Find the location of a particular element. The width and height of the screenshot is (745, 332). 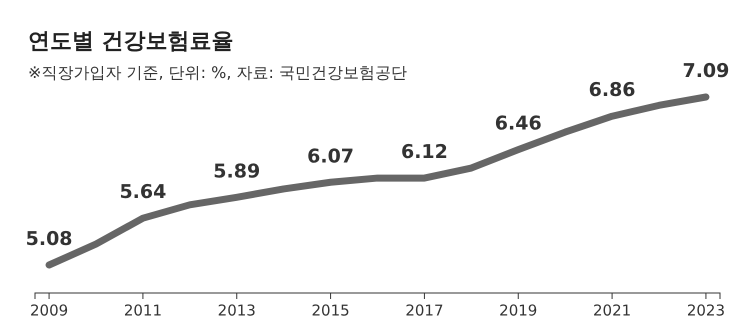

data-label: 6.12 is located at coordinates (424, 152).